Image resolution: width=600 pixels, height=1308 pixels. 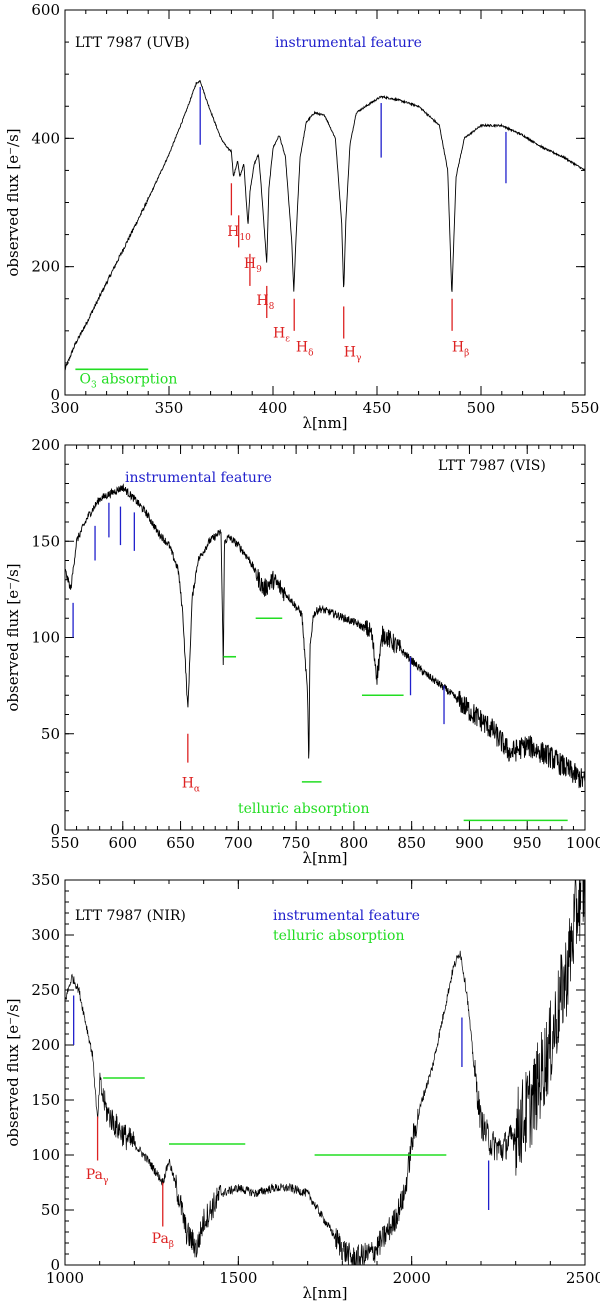 What do you see at coordinates (354, 843) in the screenshot?
I see `x-tick-label: 800` at bounding box center [354, 843].